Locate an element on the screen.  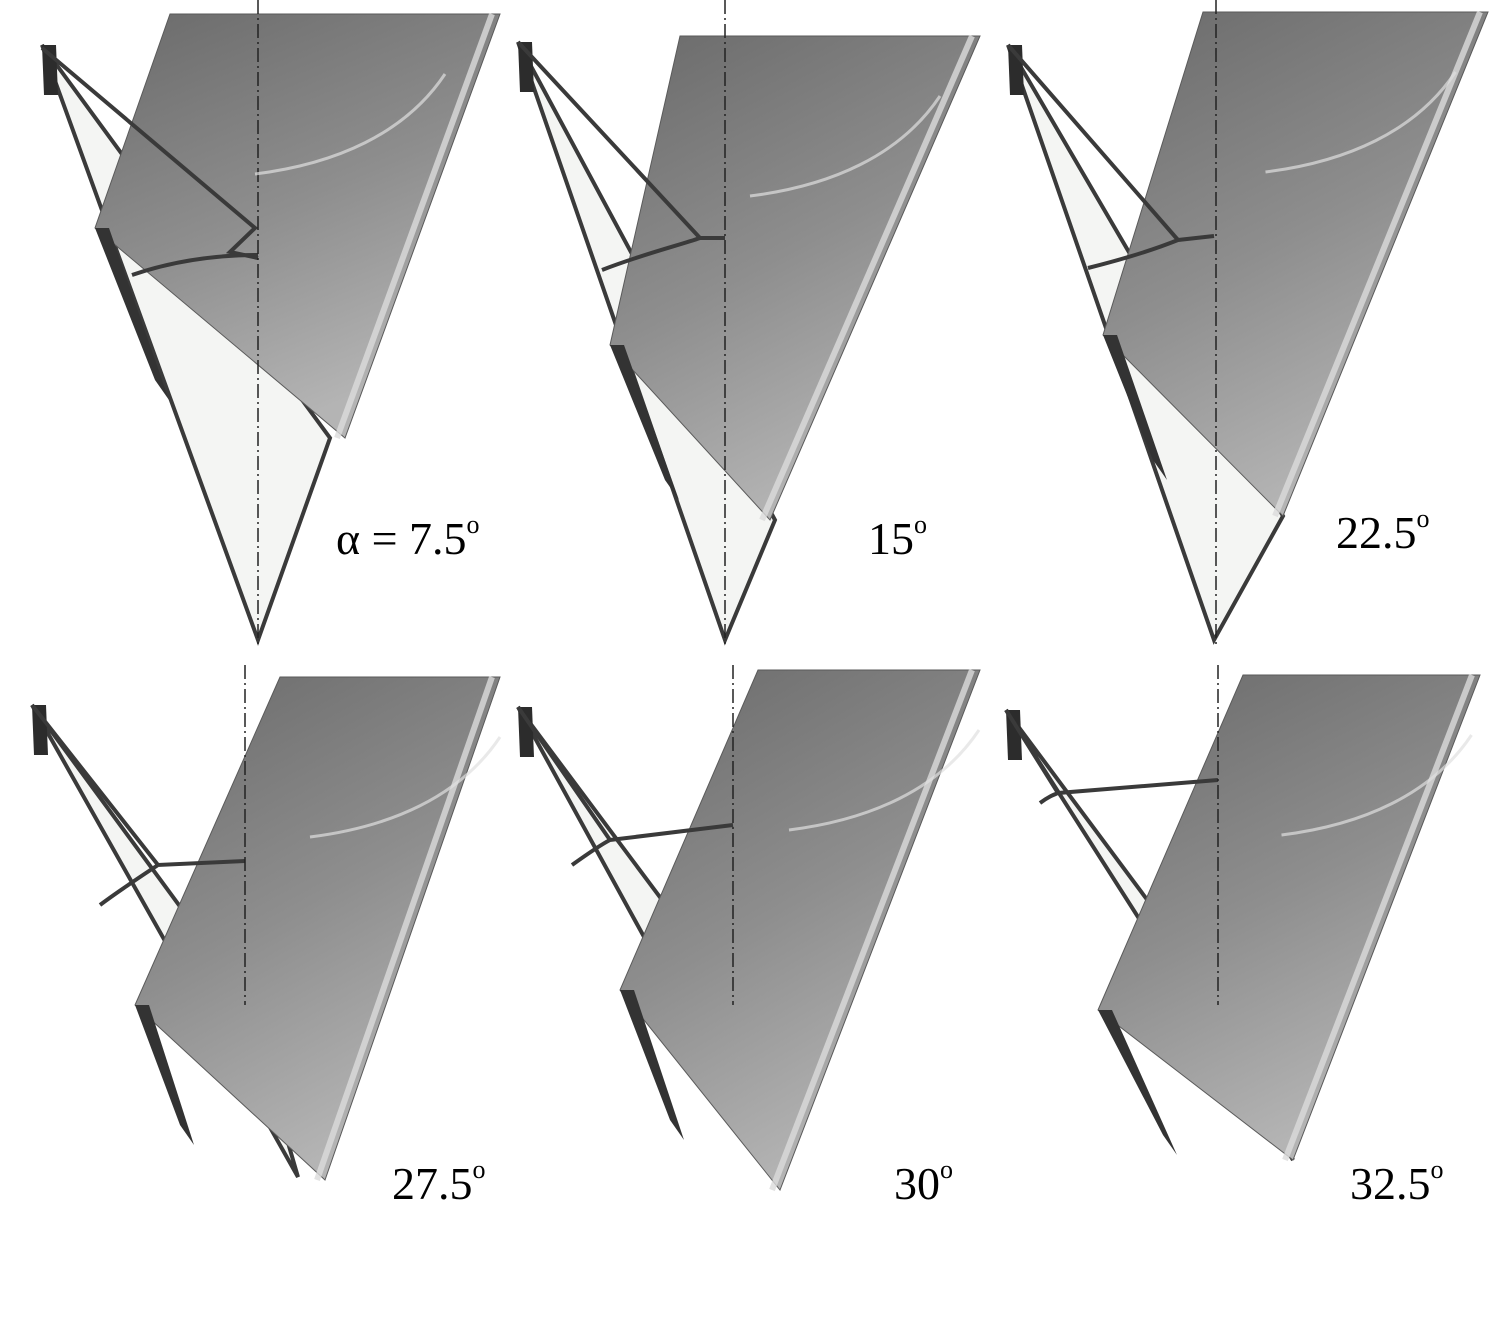
angle-prefix: α = is located at coordinates (373, 538).